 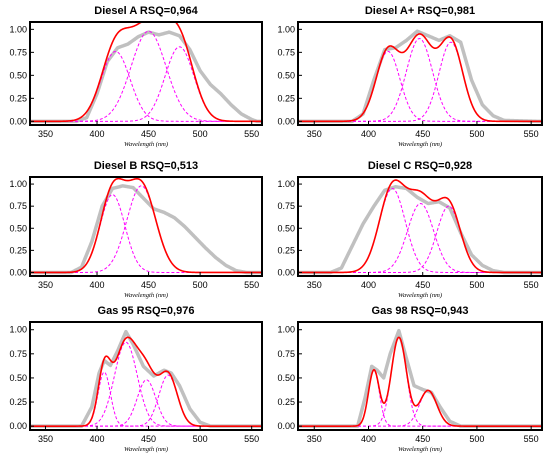 What do you see at coordinates (420, 311) in the screenshot?
I see `panel-title: Gas 98 RSQ=0,943` at bounding box center [420, 311].